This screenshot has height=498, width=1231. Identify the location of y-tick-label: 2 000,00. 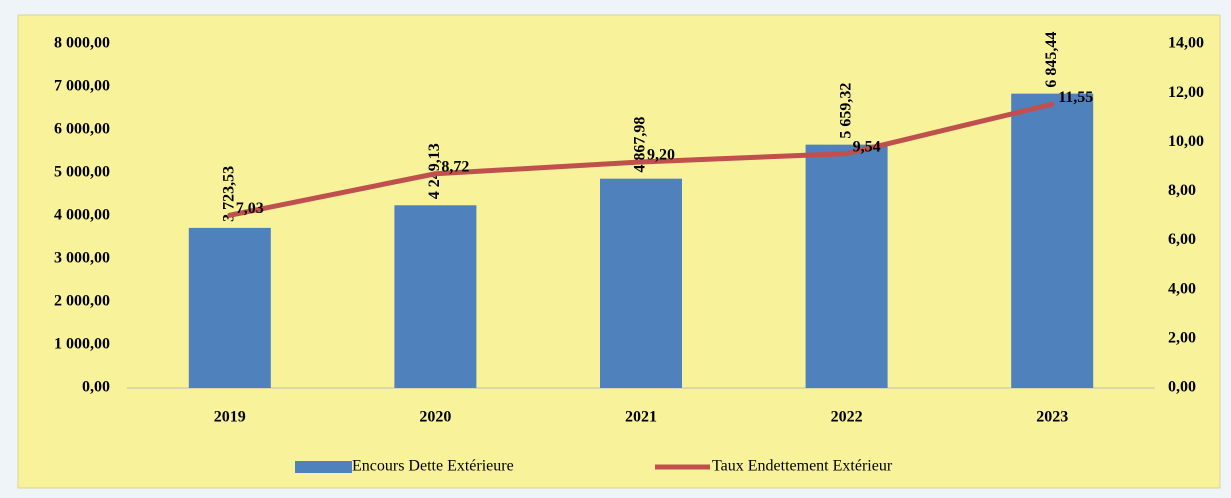
(82, 301).